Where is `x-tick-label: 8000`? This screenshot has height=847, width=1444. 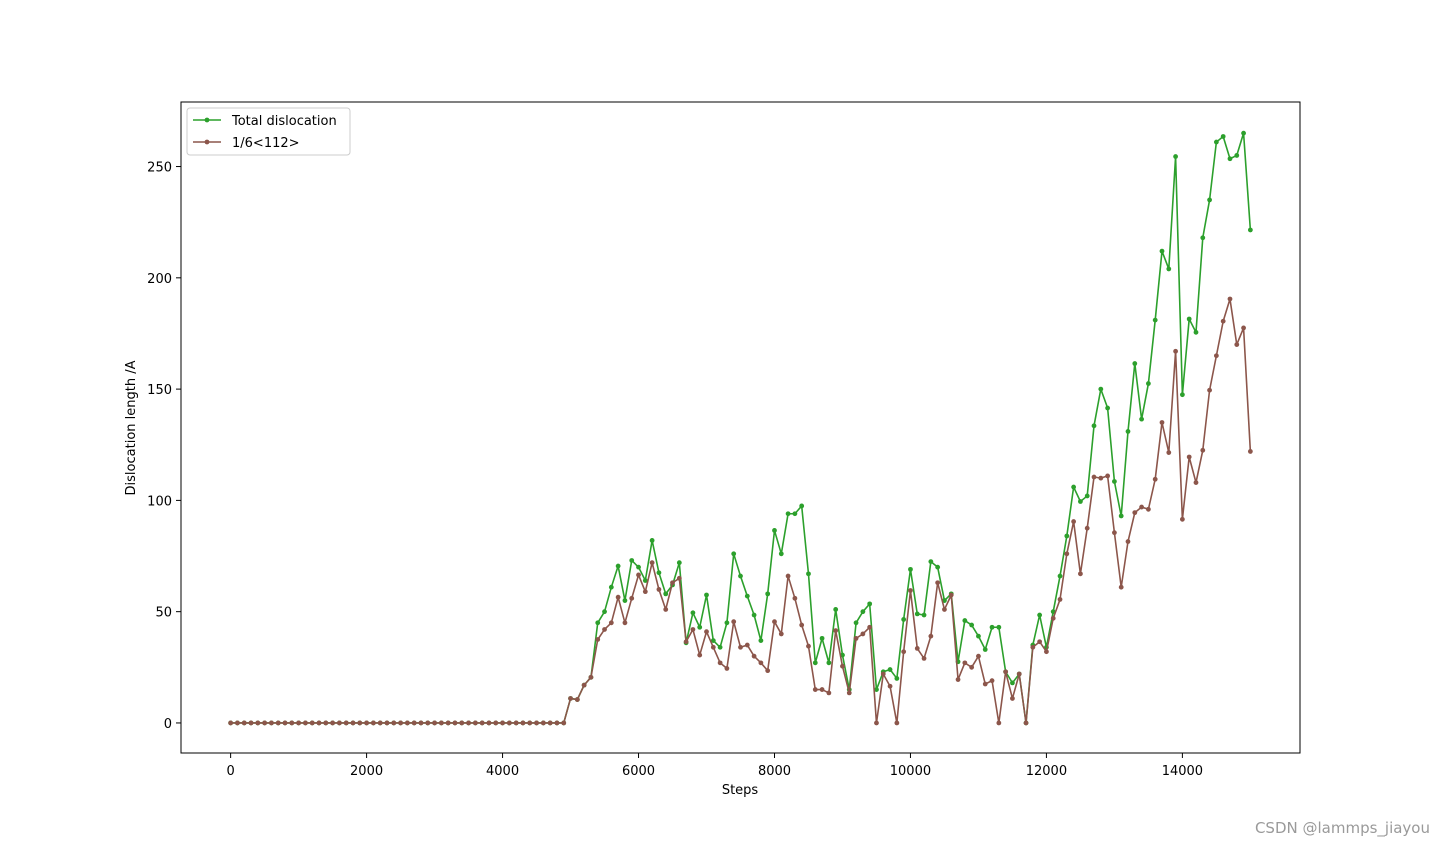 x-tick-label: 8000 is located at coordinates (774, 771).